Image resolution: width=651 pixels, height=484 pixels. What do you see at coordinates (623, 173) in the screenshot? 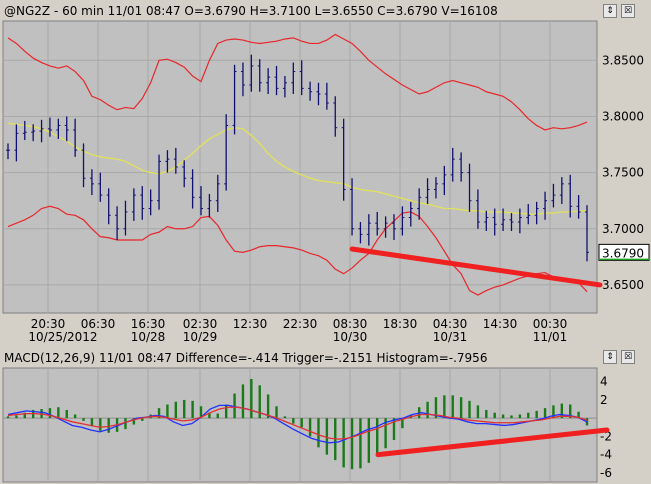
I see `y-tick-label: 3.7500` at bounding box center [623, 173].